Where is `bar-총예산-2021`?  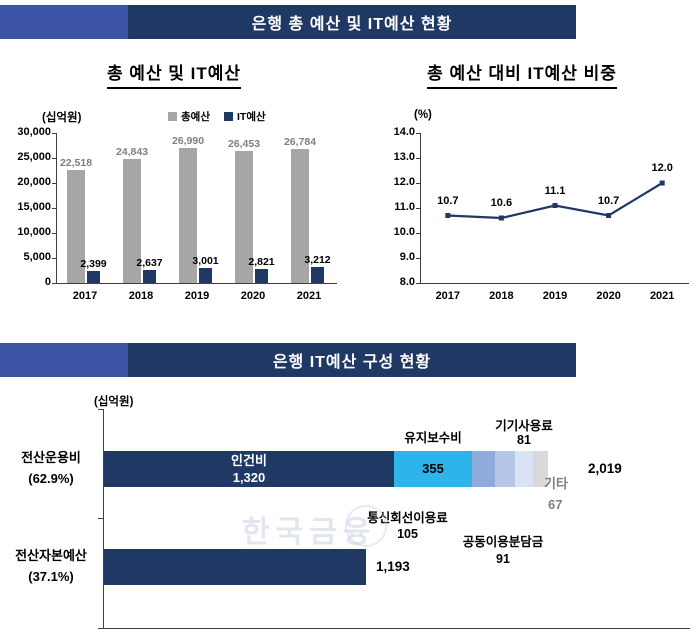 bar-총예산-2021 is located at coordinates (300, 216).